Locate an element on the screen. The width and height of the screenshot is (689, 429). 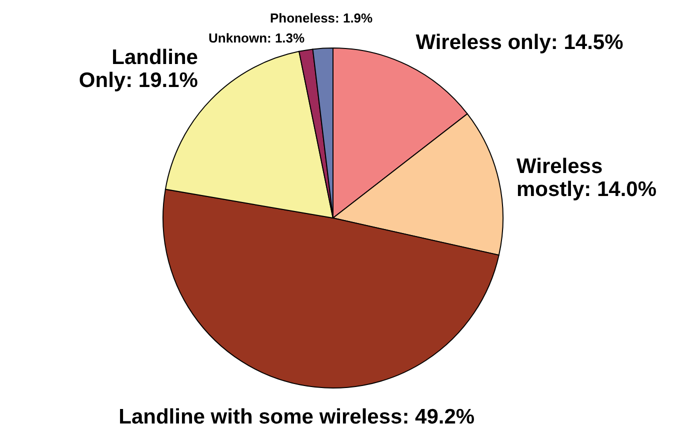
slice-label: Unknown: 1.3% is located at coordinates (257, 38).